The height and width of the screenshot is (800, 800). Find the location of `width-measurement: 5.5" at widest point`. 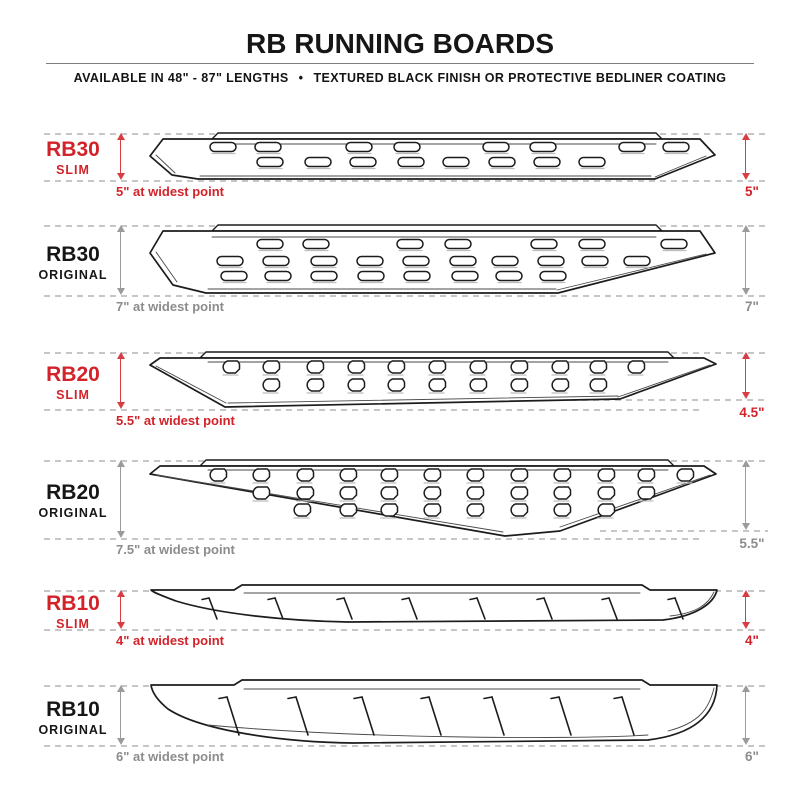

width-measurement: 5.5" at widest point is located at coordinates (175, 420).